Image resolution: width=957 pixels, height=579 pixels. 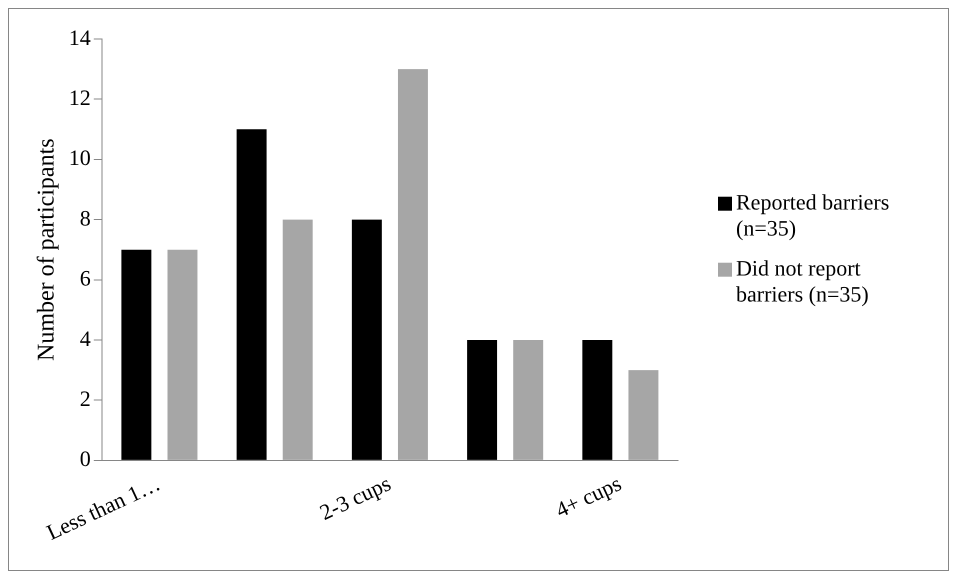 What do you see at coordinates (85, 399) in the screenshot?
I see `y-tick-label: 2` at bounding box center [85, 399].